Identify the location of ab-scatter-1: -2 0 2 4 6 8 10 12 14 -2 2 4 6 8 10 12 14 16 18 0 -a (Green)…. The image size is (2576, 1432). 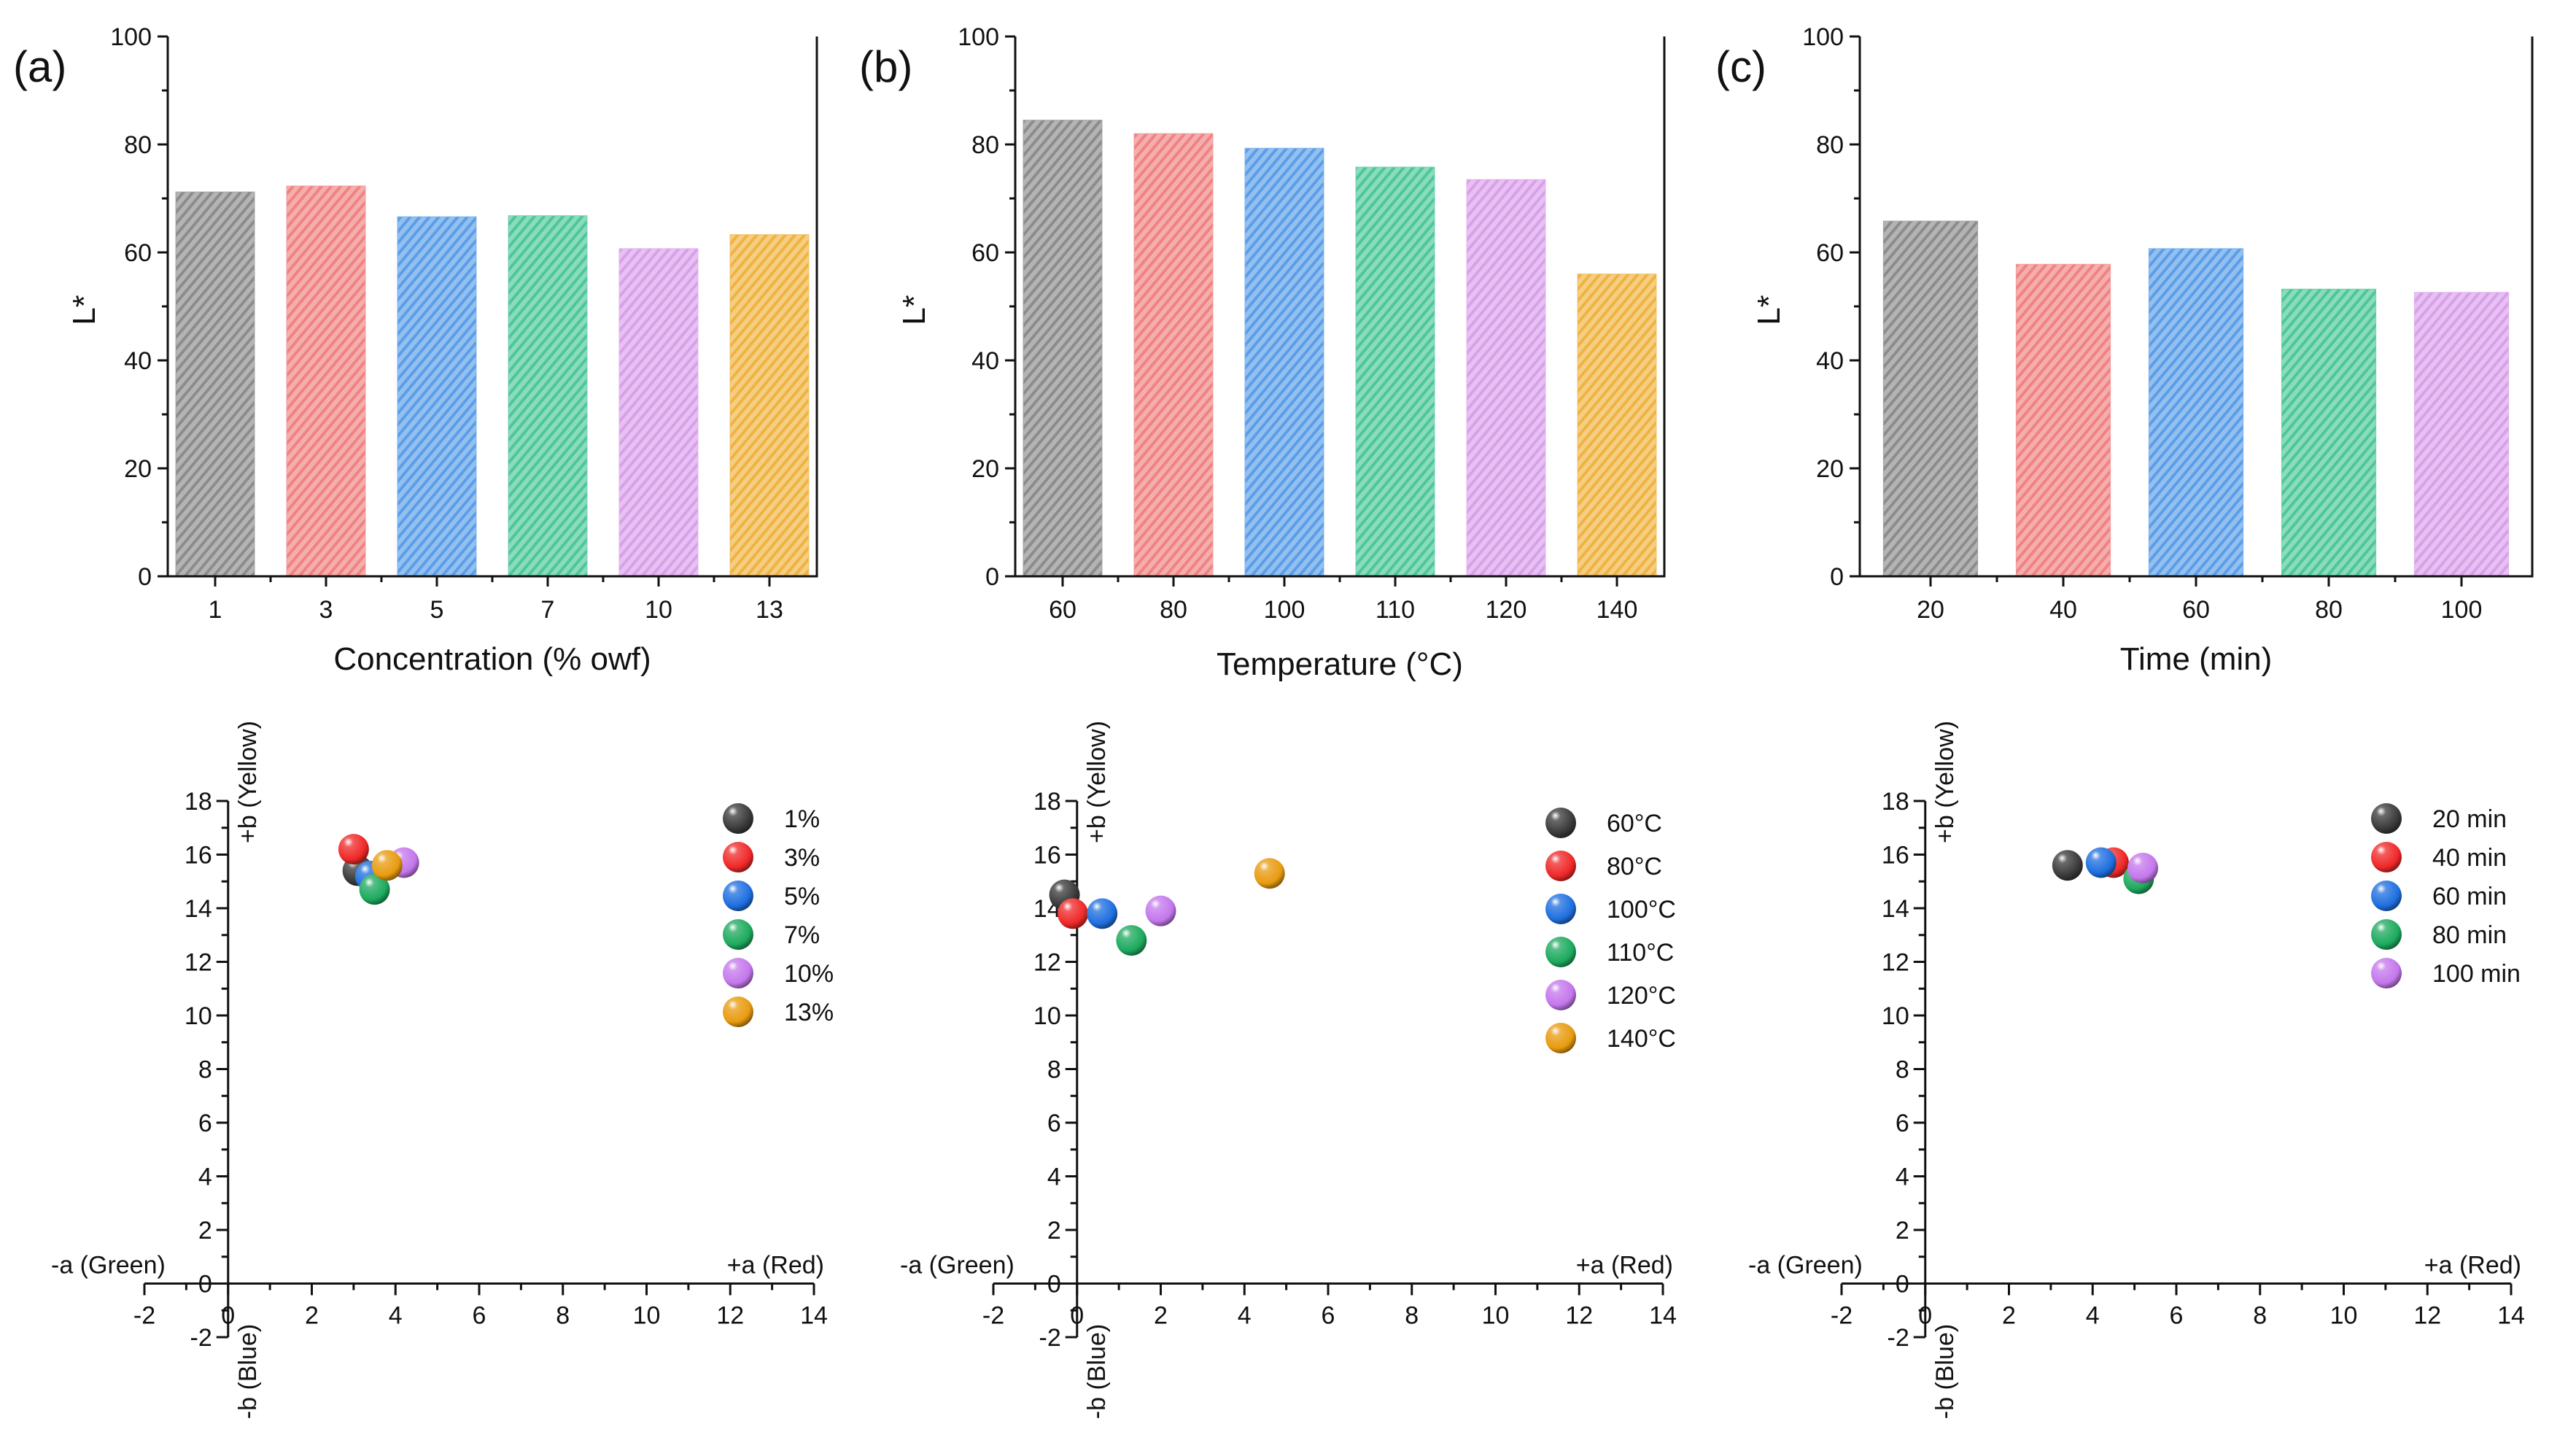
(443, 1070).